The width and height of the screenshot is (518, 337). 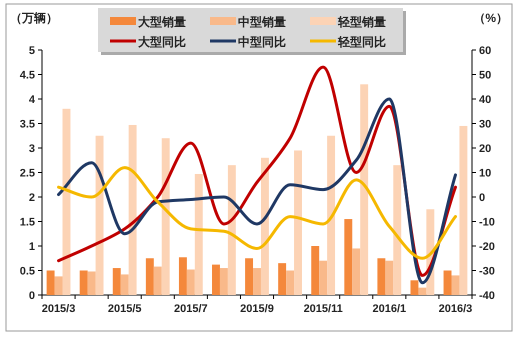 I want to click on y2-axis-title: （%）, so click(x=490, y=18).